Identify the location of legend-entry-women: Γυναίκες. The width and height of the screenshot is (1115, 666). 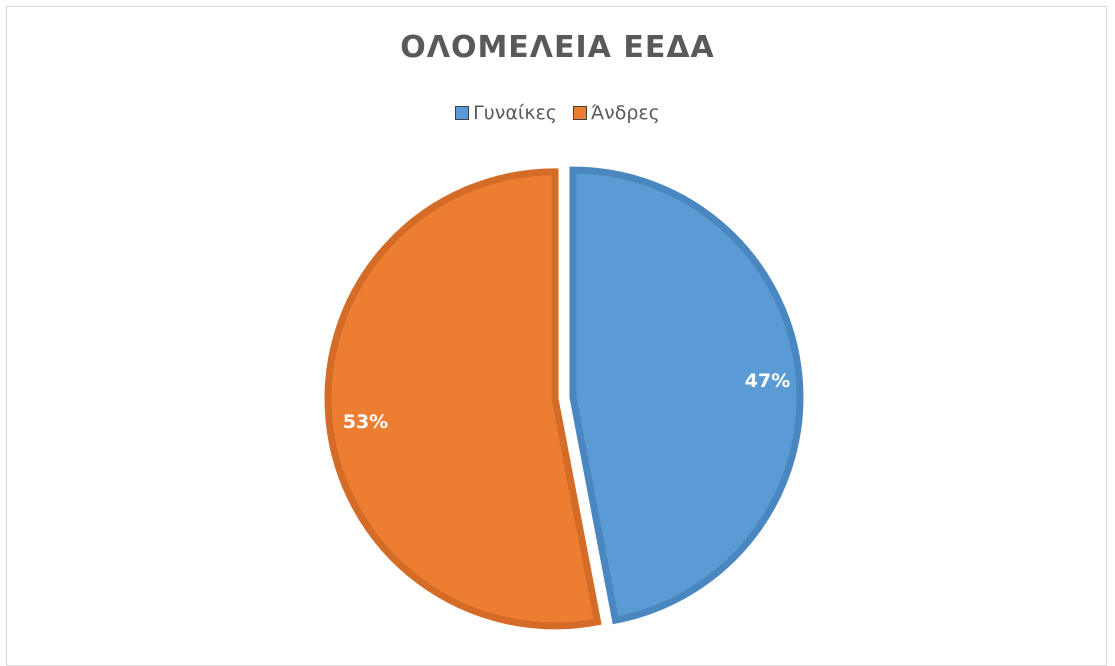
(506, 113).